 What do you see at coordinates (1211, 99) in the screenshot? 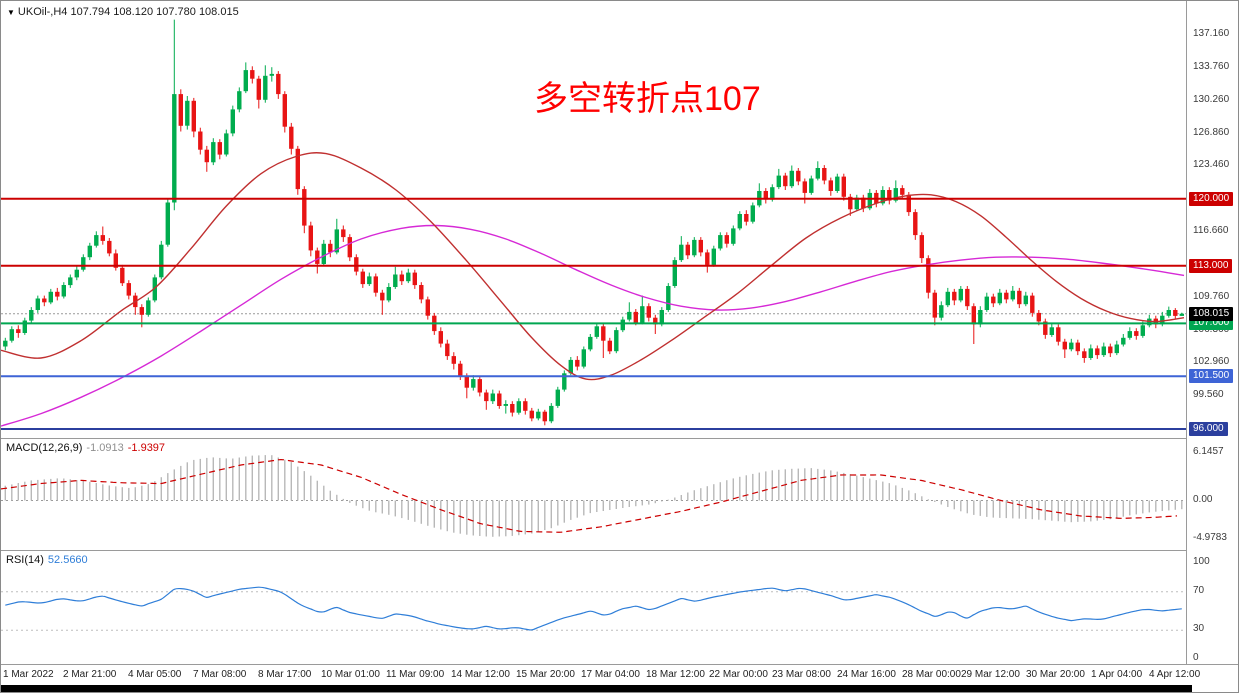
I see `price-tick: 130.260` at bounding box center [1211, 99].